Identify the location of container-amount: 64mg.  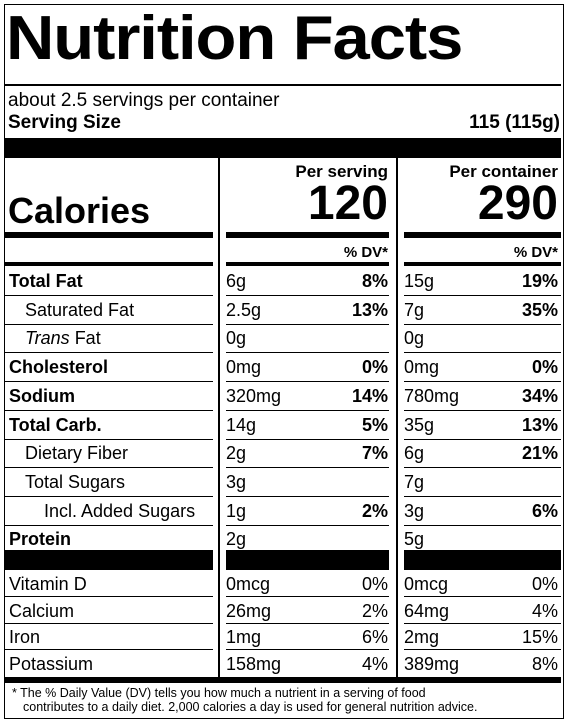
(427, 610).